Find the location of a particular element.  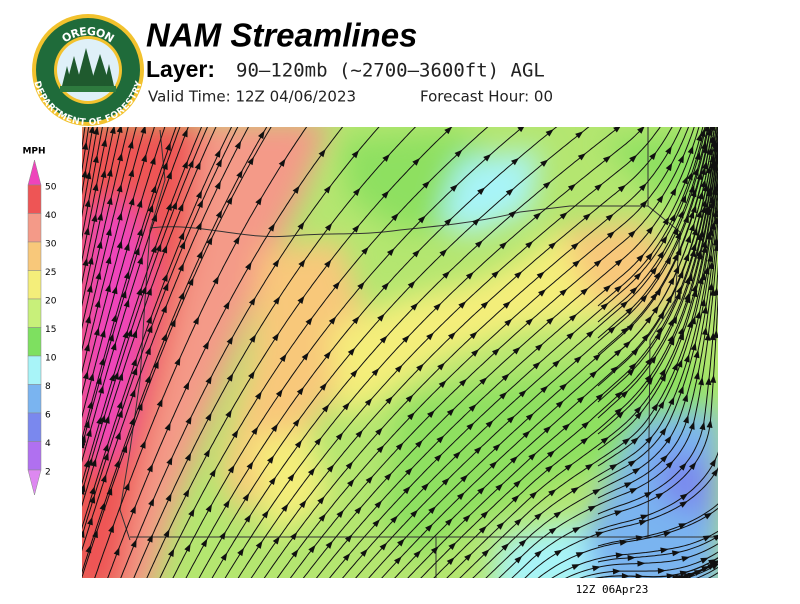

layer-label: Layer: is located at coordinates (180, 69).